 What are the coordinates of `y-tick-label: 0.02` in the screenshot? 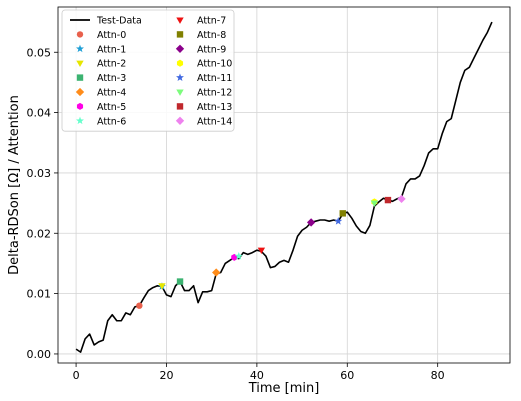 It's located at (39, 233).